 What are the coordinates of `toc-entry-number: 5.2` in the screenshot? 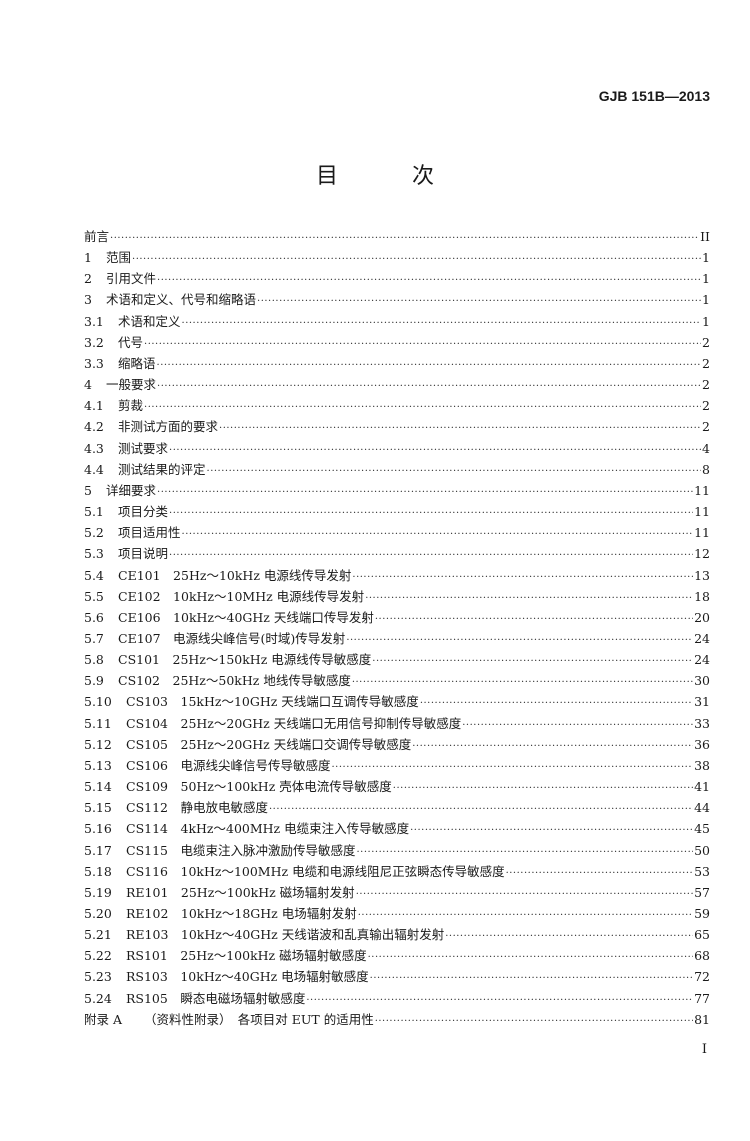 It's located at (94, 533).